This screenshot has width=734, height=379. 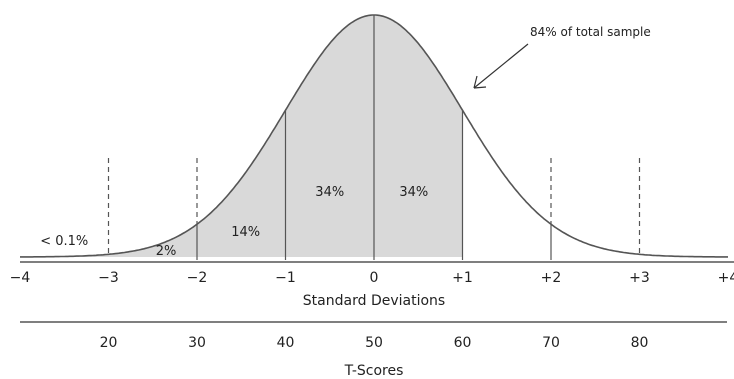 I want to click on t-score-tick-label: 70, so click(x=551, y=343).